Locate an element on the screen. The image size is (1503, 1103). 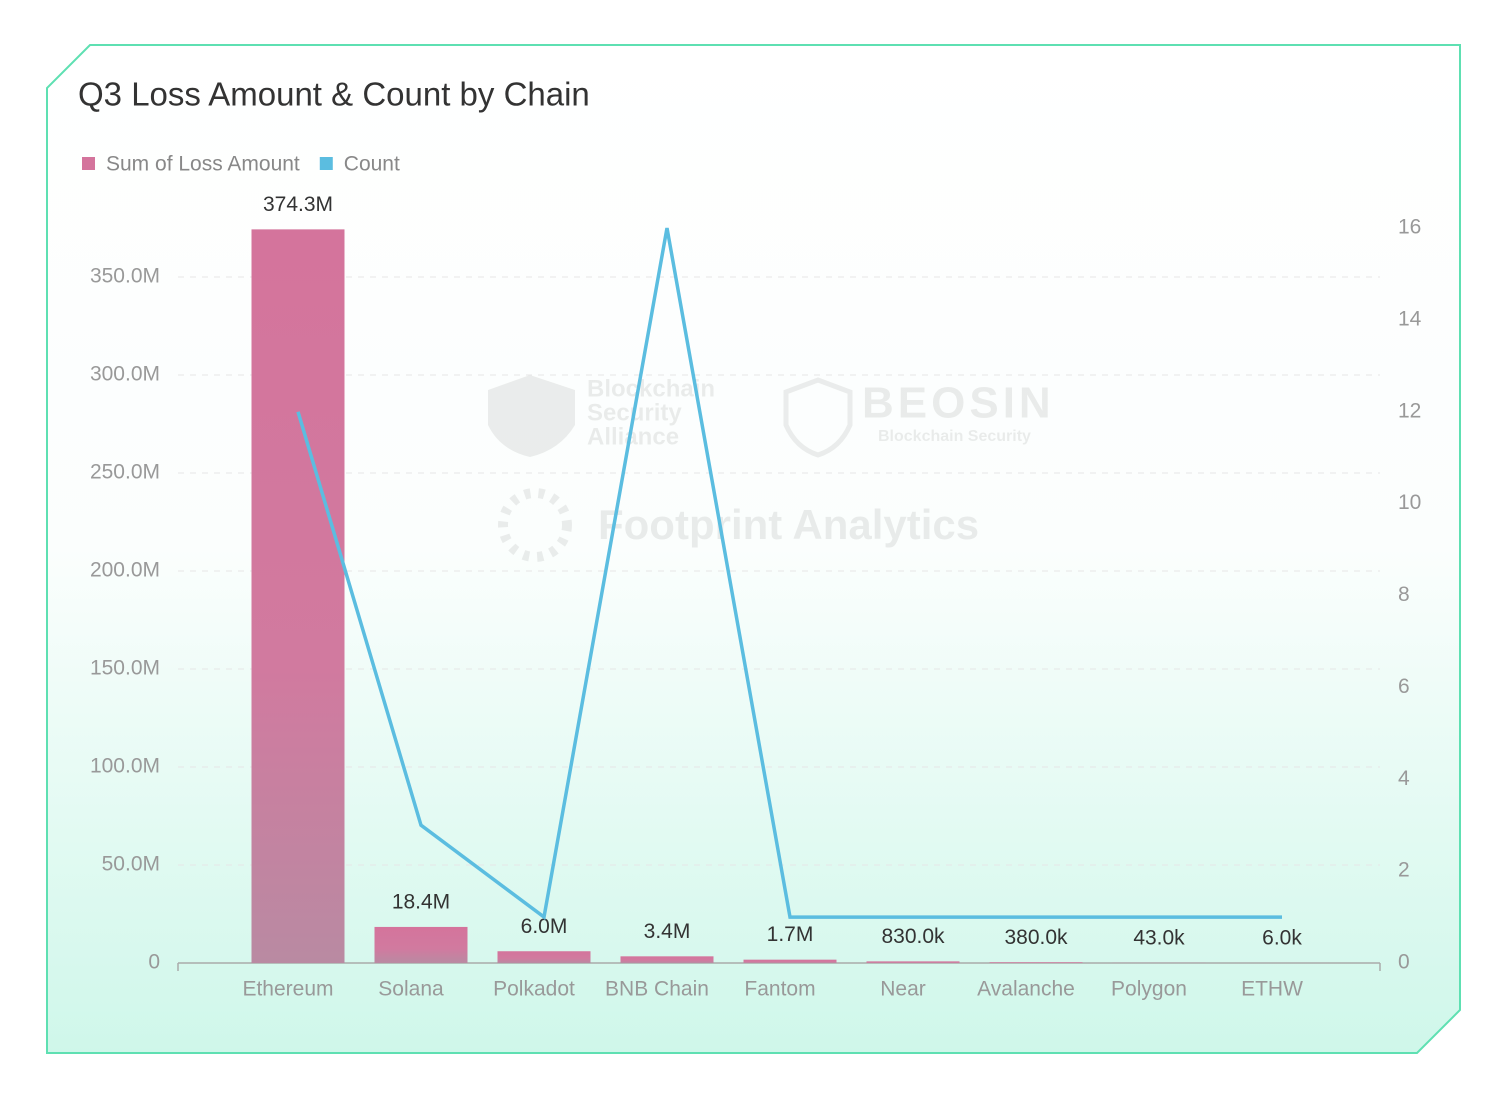
value-label: 1.7M is located at coordinates (790, 934).